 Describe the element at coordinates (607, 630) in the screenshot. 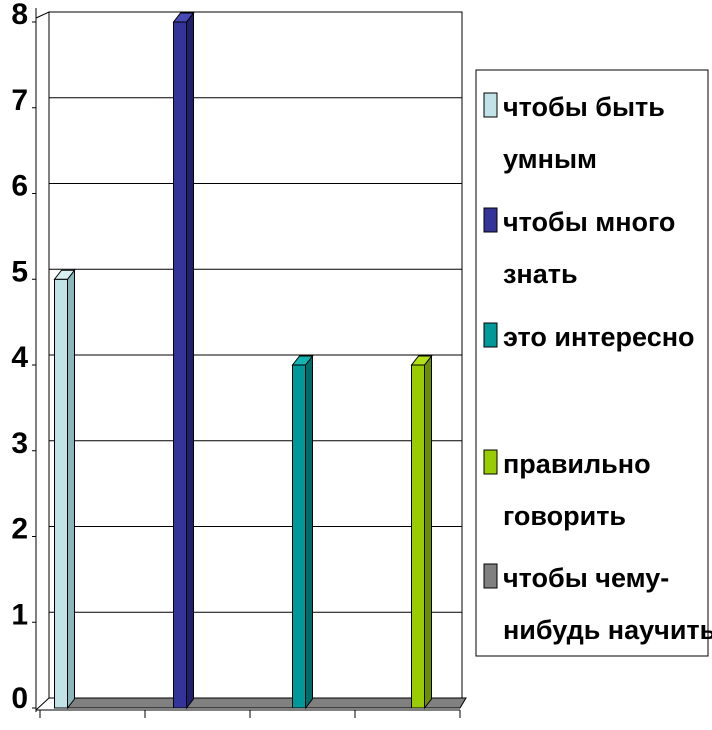

I see `legend-label: нибудь научиться` at that location.